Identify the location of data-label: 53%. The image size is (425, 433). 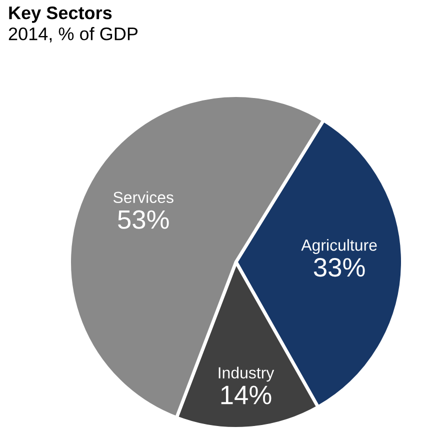
(143, 219).